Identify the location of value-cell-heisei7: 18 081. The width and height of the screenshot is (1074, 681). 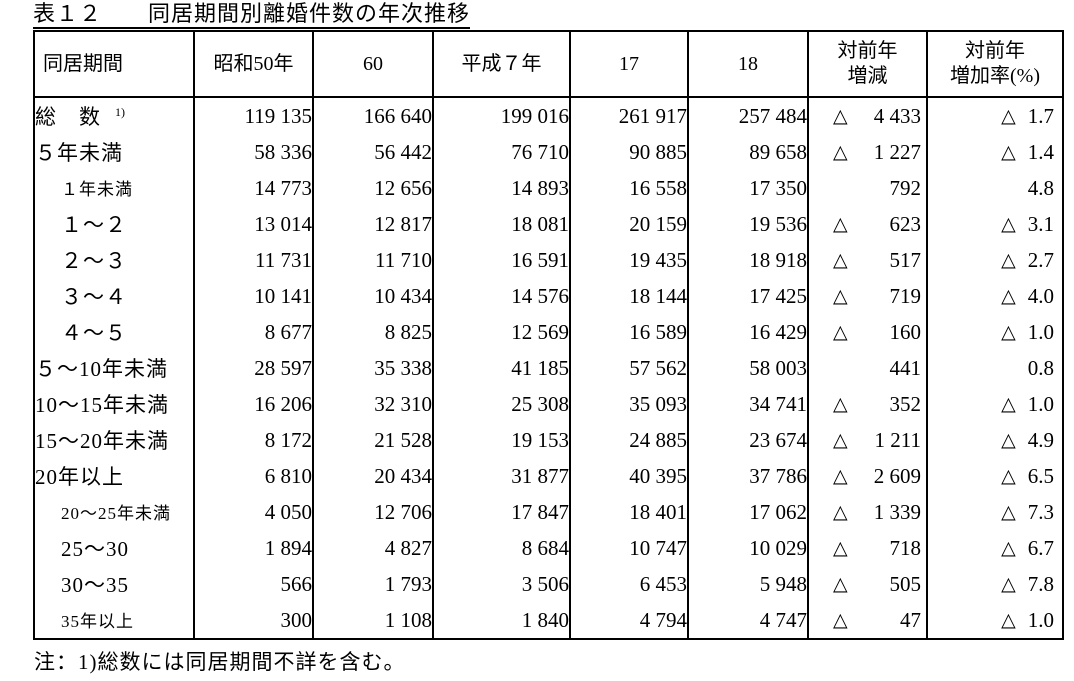
(501, 224).